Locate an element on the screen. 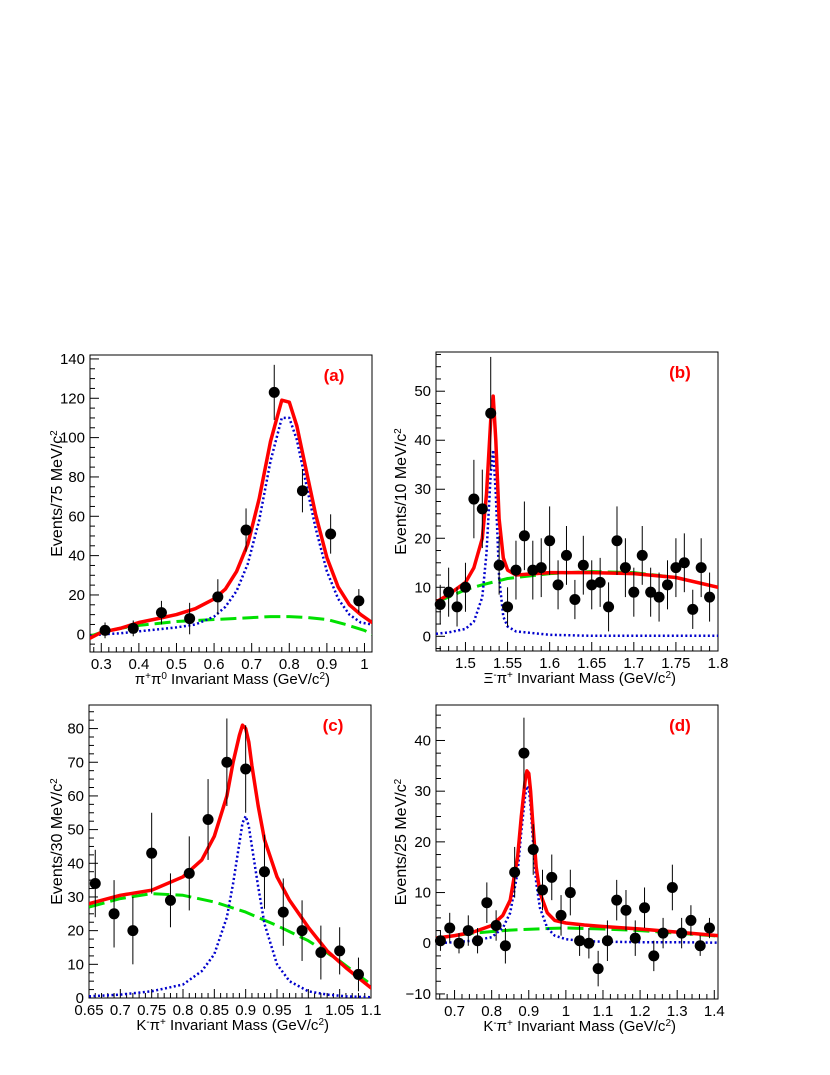  y-axis-title: Events/30 MeV/c2 is located at coordinates (58, 841).